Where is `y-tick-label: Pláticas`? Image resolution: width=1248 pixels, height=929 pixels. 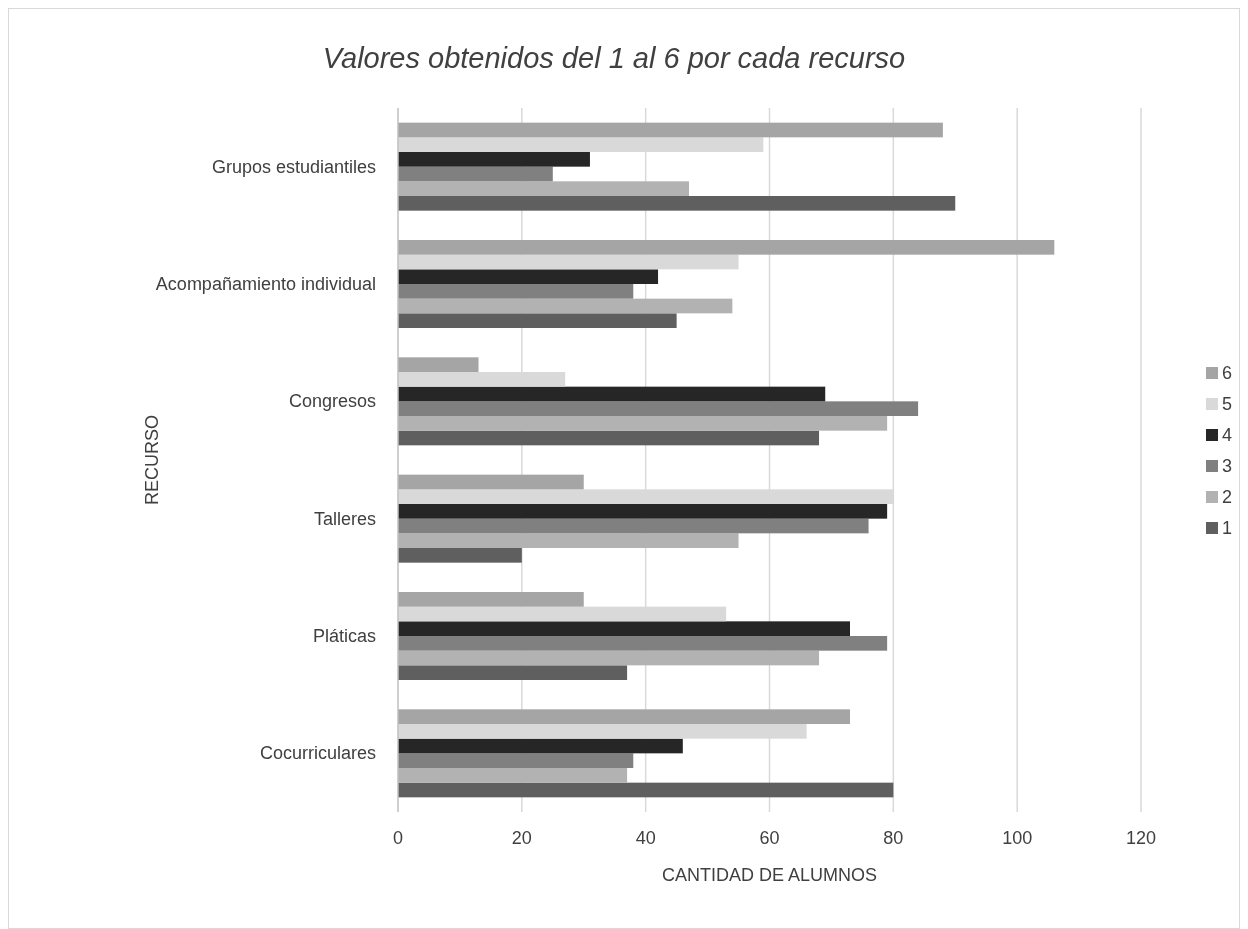
y-tick-label: Pláticas is located at coordinates (344, 636).